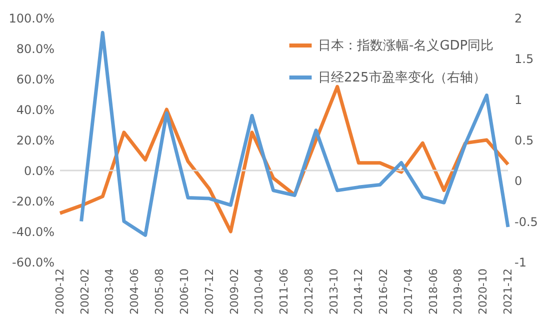  I want to click on x-tick-label: 2000-12, so click(60, 291).